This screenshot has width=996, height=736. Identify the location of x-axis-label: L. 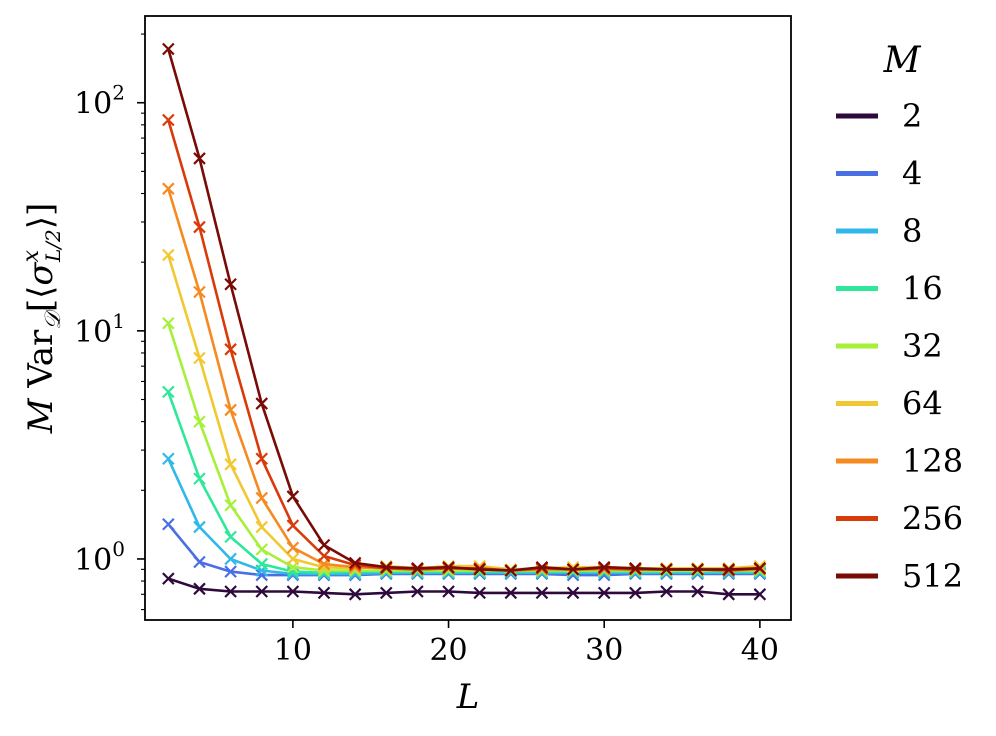
(468, 697).